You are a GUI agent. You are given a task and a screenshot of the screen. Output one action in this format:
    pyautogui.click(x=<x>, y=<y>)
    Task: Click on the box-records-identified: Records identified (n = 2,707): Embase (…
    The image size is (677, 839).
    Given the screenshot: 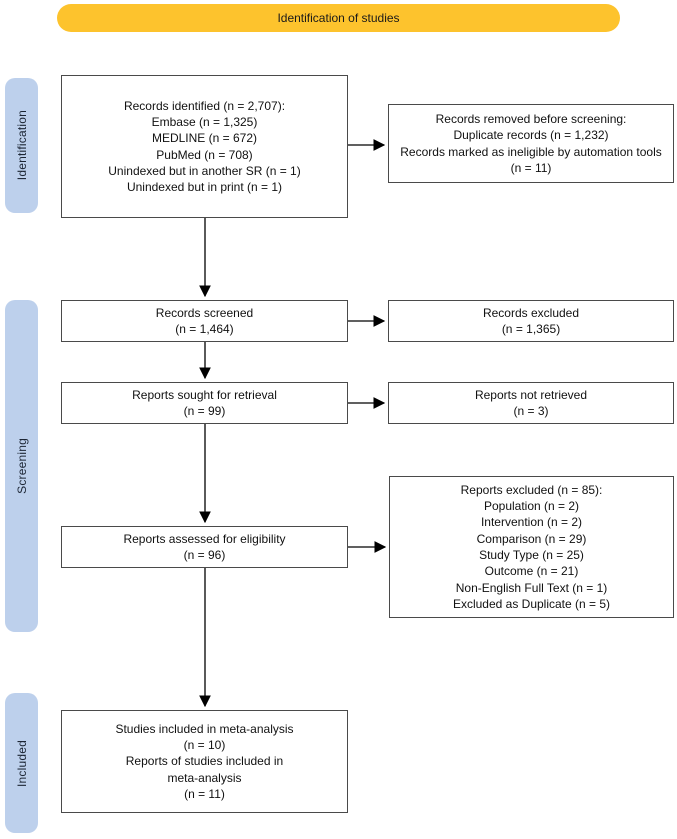 What is the action you would take?
    pyautogui.click(x=204, y=146)
    